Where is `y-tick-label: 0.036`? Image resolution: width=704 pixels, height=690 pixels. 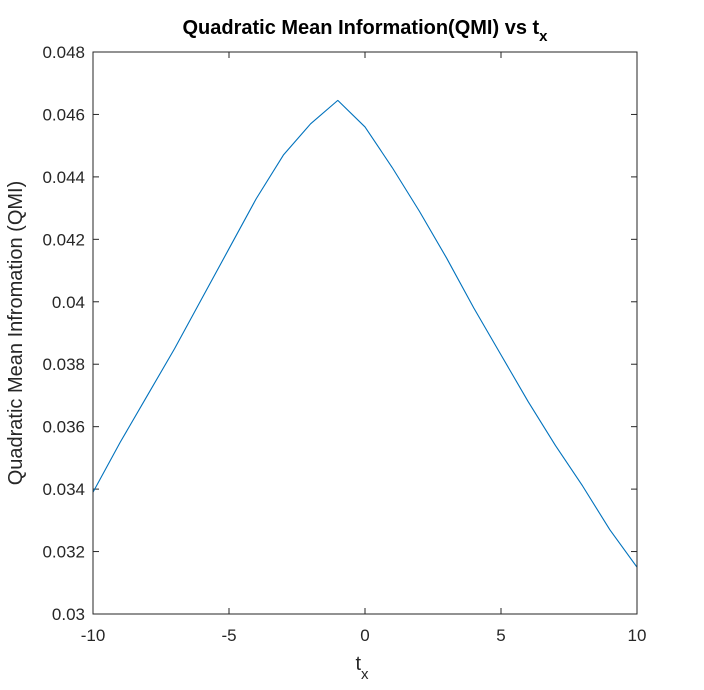
y-tick-label: 0.036 is located at coordinates (63, 427).